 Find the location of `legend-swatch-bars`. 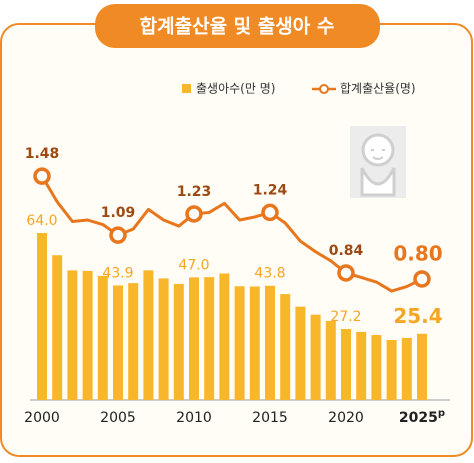

legend-swatch-bars is located at coordinates (186, 88).